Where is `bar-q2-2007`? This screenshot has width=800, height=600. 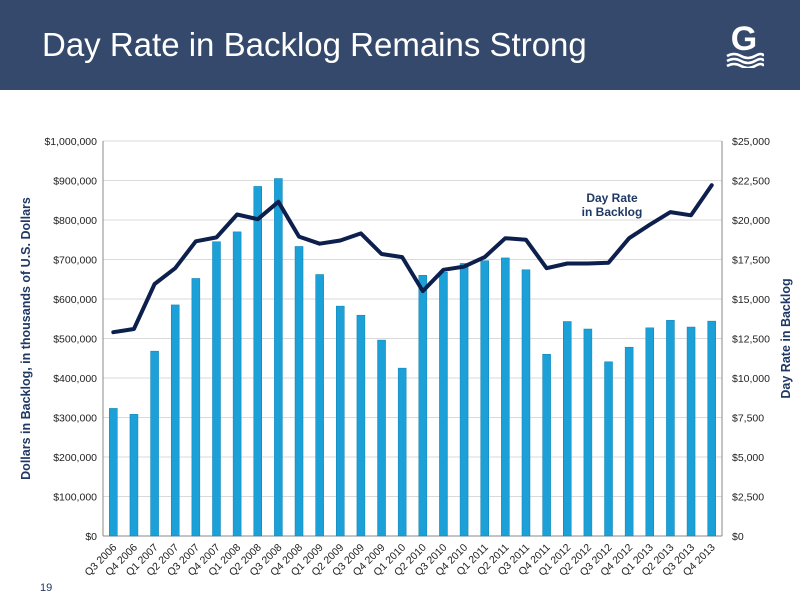 bar-q2-2007 is located at coordinates (175, 420).